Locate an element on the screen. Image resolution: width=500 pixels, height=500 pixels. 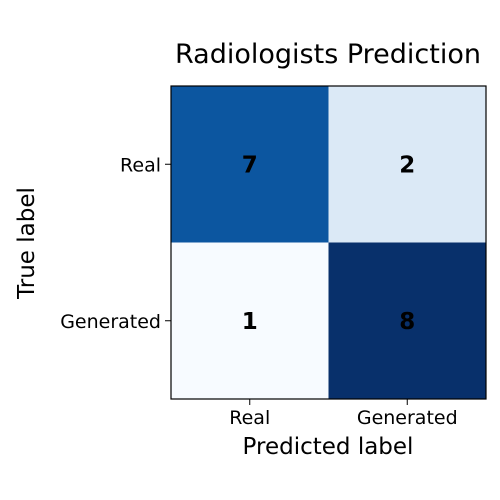
chart-title: Radiologists Prediction is located at coordinates (328, 54).